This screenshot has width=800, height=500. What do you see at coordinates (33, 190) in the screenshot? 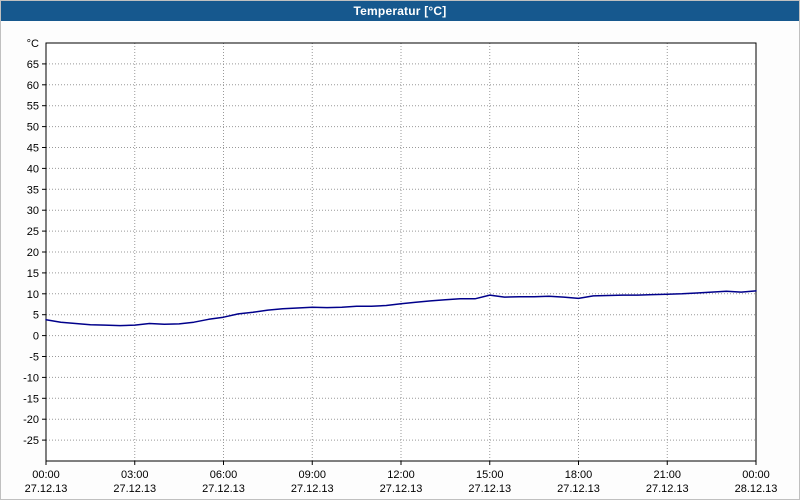
I see `y-tick-label: 35` at bounding box center [33, 190].